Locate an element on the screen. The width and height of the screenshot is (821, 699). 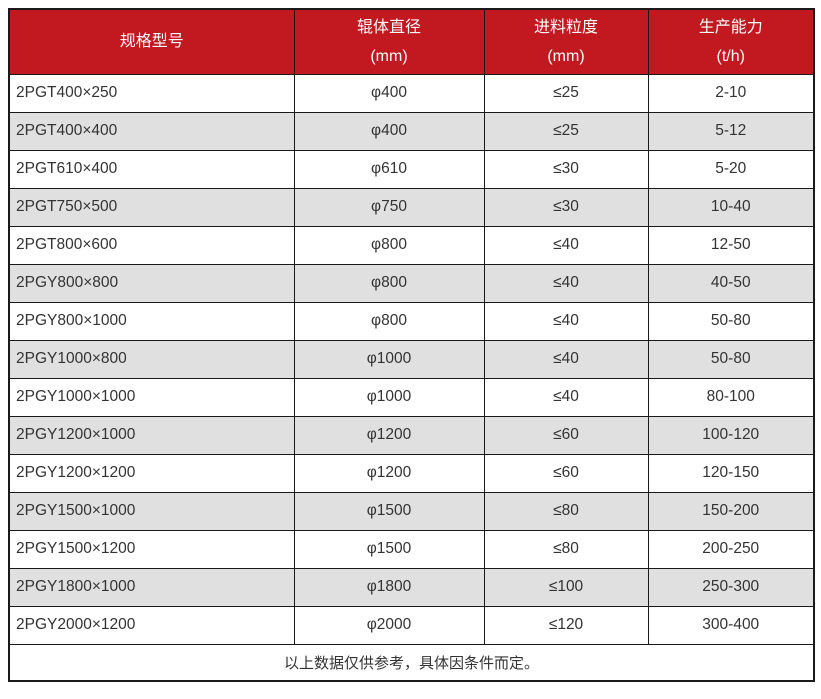
feed-size-cell: ≤100 is located at coordinates (566, 587).